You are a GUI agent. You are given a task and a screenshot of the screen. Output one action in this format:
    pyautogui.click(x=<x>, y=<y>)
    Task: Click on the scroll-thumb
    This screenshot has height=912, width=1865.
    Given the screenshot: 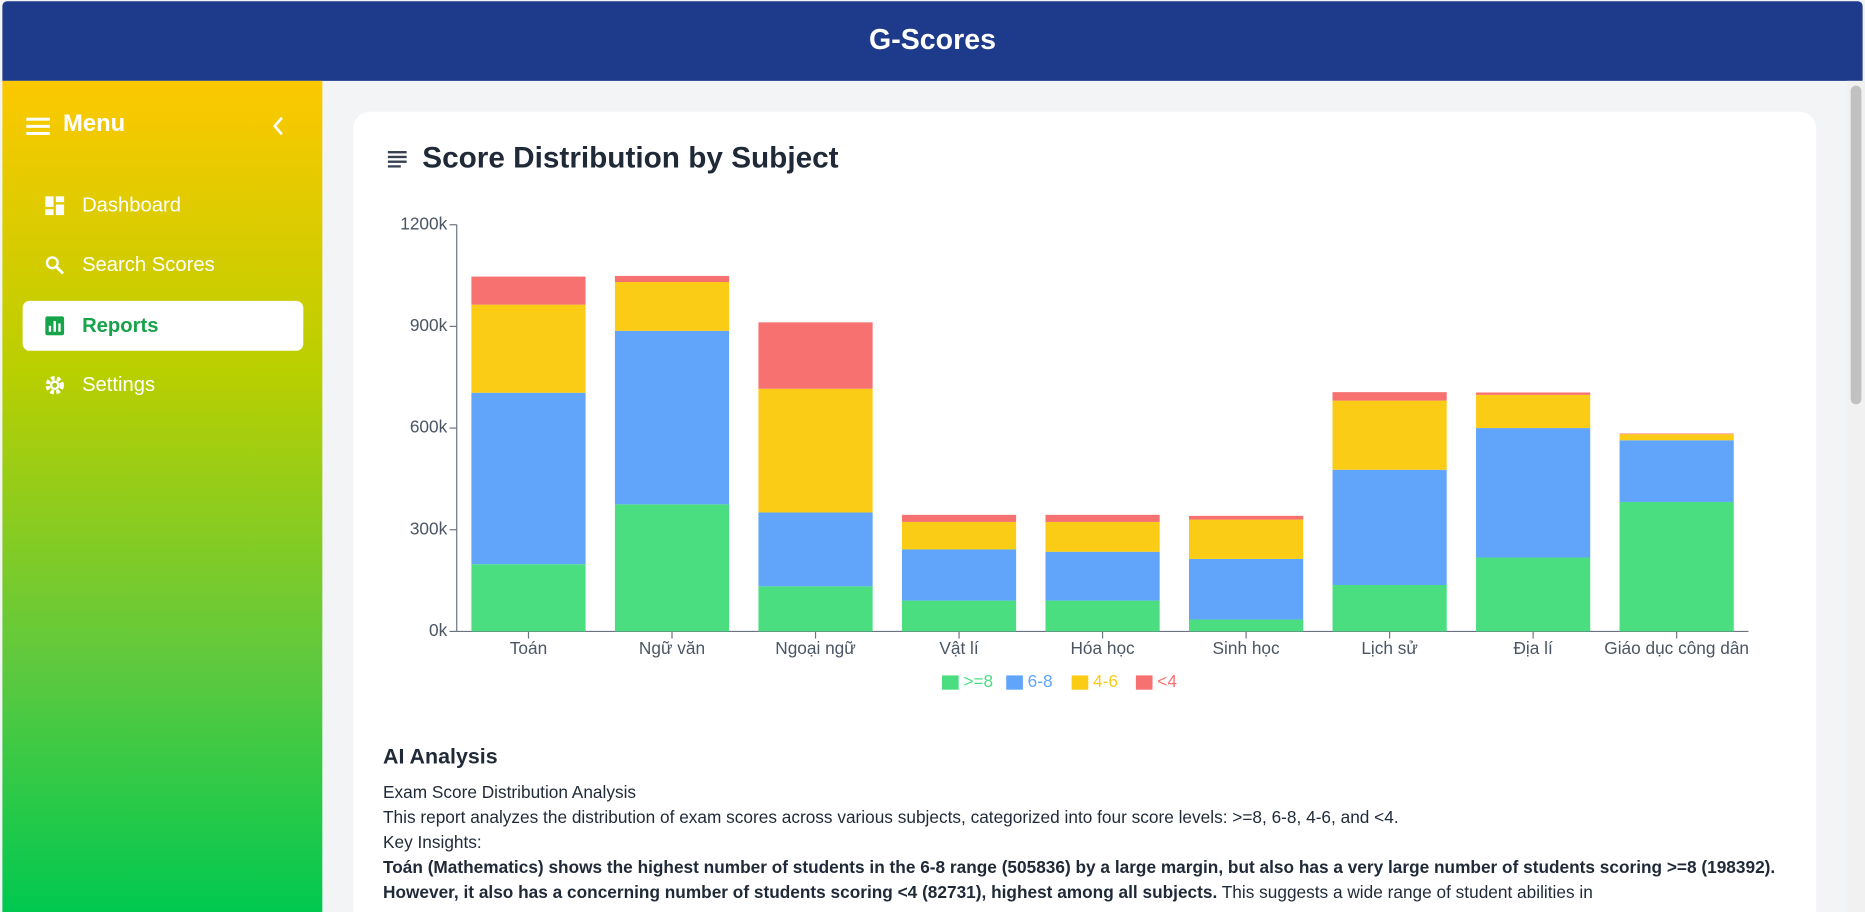 What is the action you would take?
    pyautogui.click(x=1856, y=245)
    